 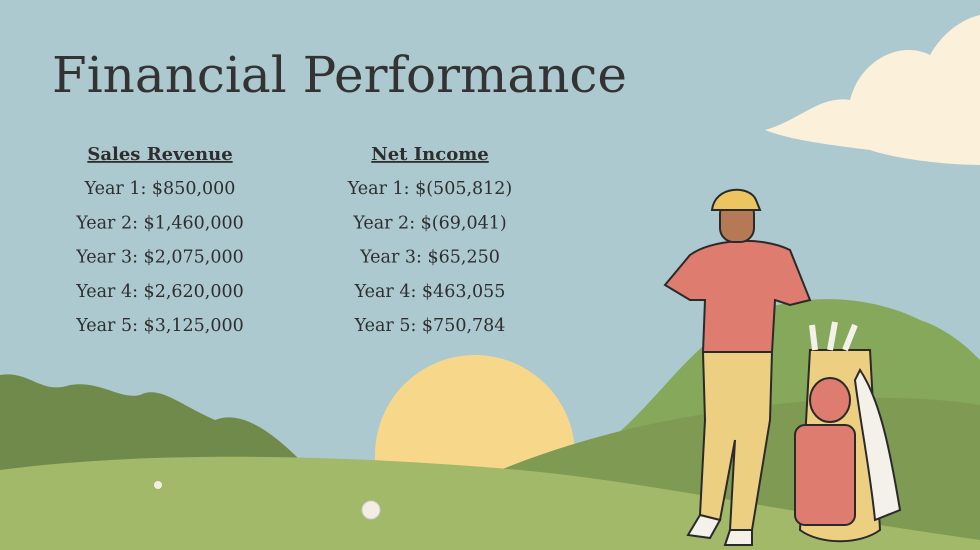 I want to click on golfer, so click(x=737, y=367).